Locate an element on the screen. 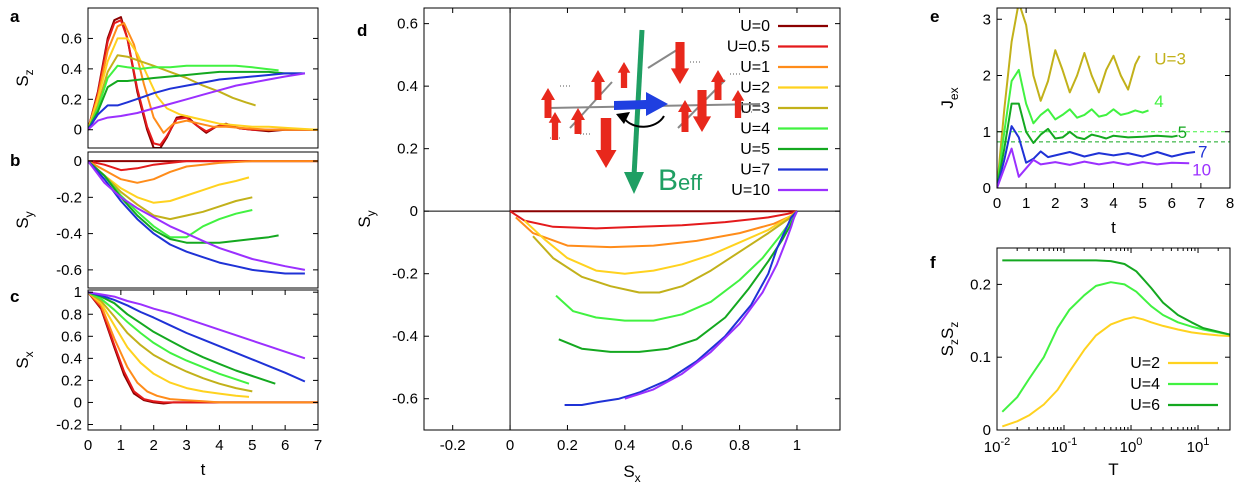  y-axis-label: Sz is located at coordinates (24, 77).